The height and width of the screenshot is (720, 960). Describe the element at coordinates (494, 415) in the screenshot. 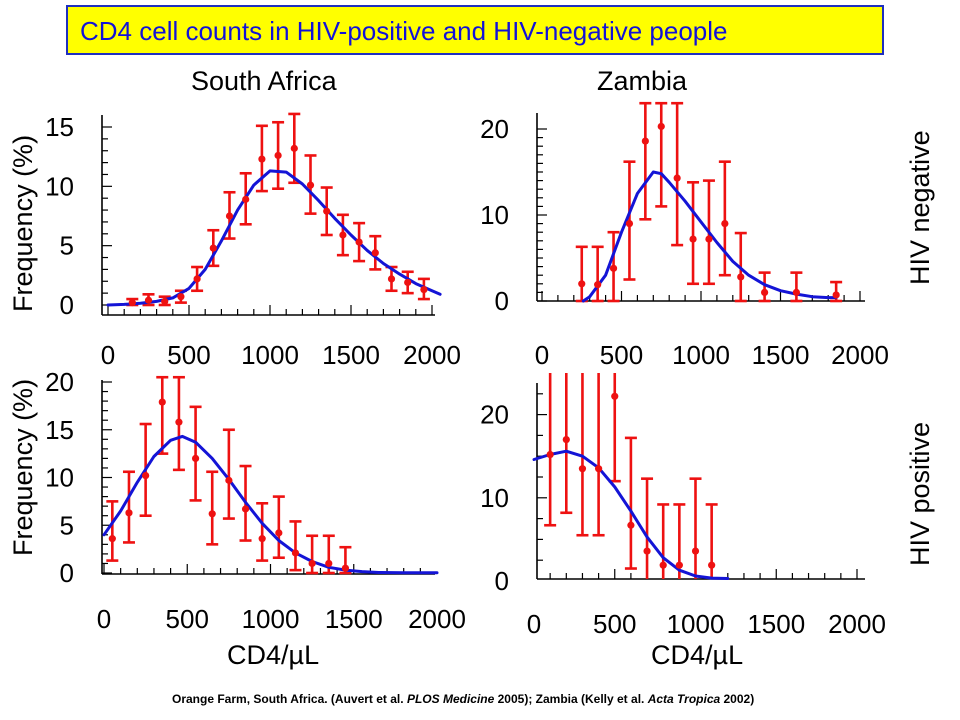

I see `panel-4-y-tick-label: 20` at that location.